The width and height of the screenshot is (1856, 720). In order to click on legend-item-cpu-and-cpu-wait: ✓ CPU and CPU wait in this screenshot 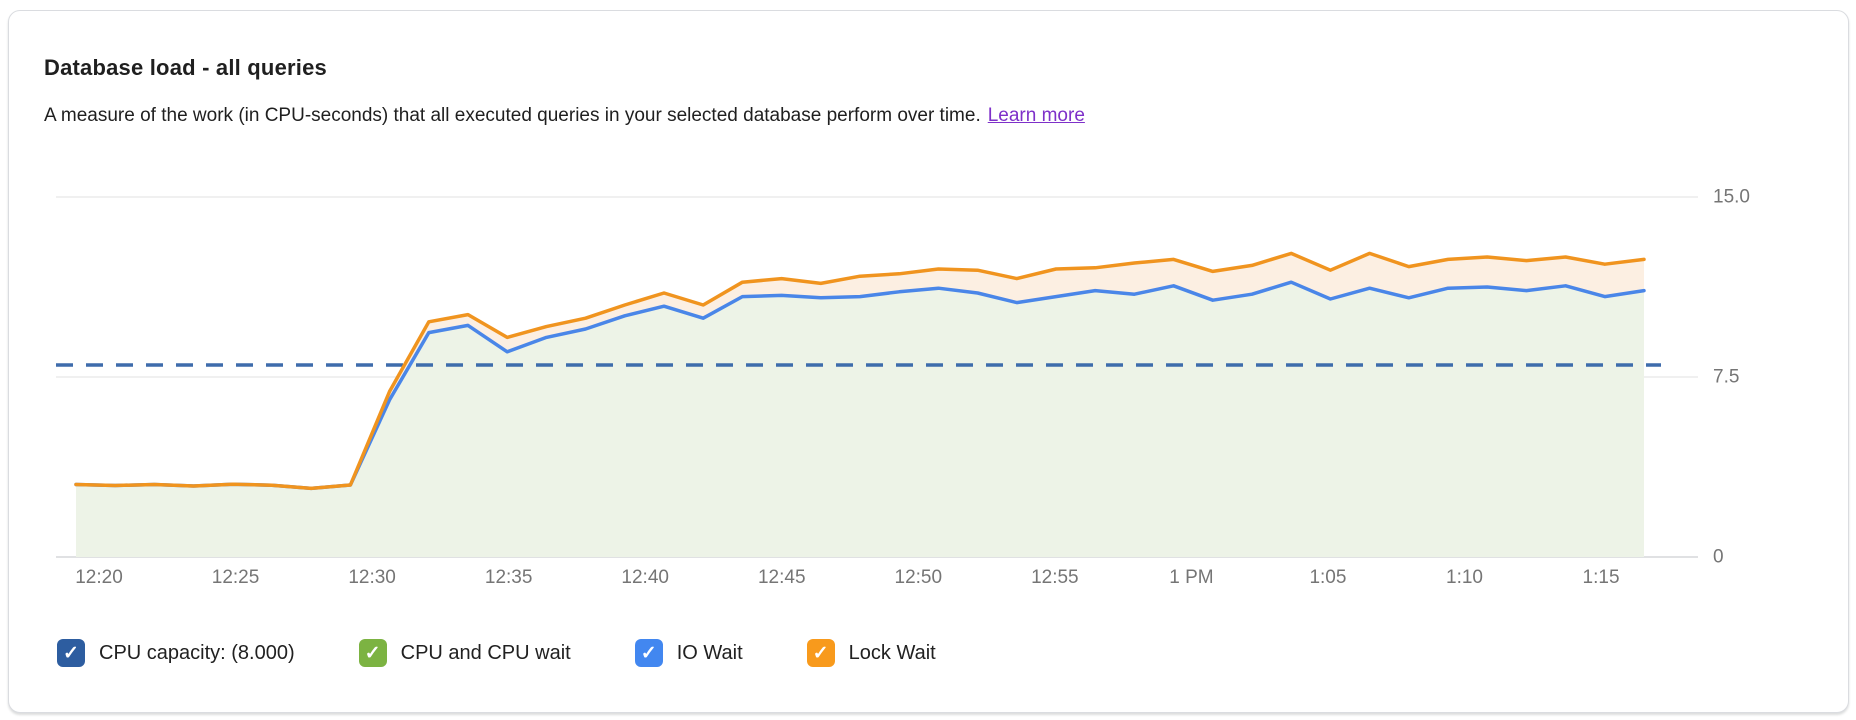, I will do `click(464, 653)`.